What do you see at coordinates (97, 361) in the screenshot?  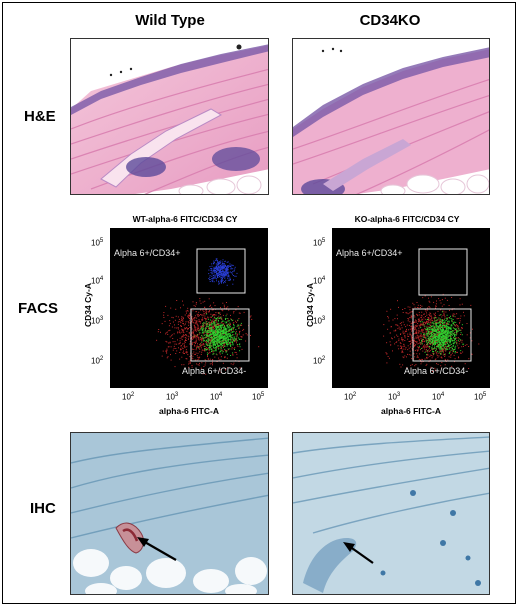 I see `facs-wt-ytick-2: 10²` at bounding box center [97, 361].